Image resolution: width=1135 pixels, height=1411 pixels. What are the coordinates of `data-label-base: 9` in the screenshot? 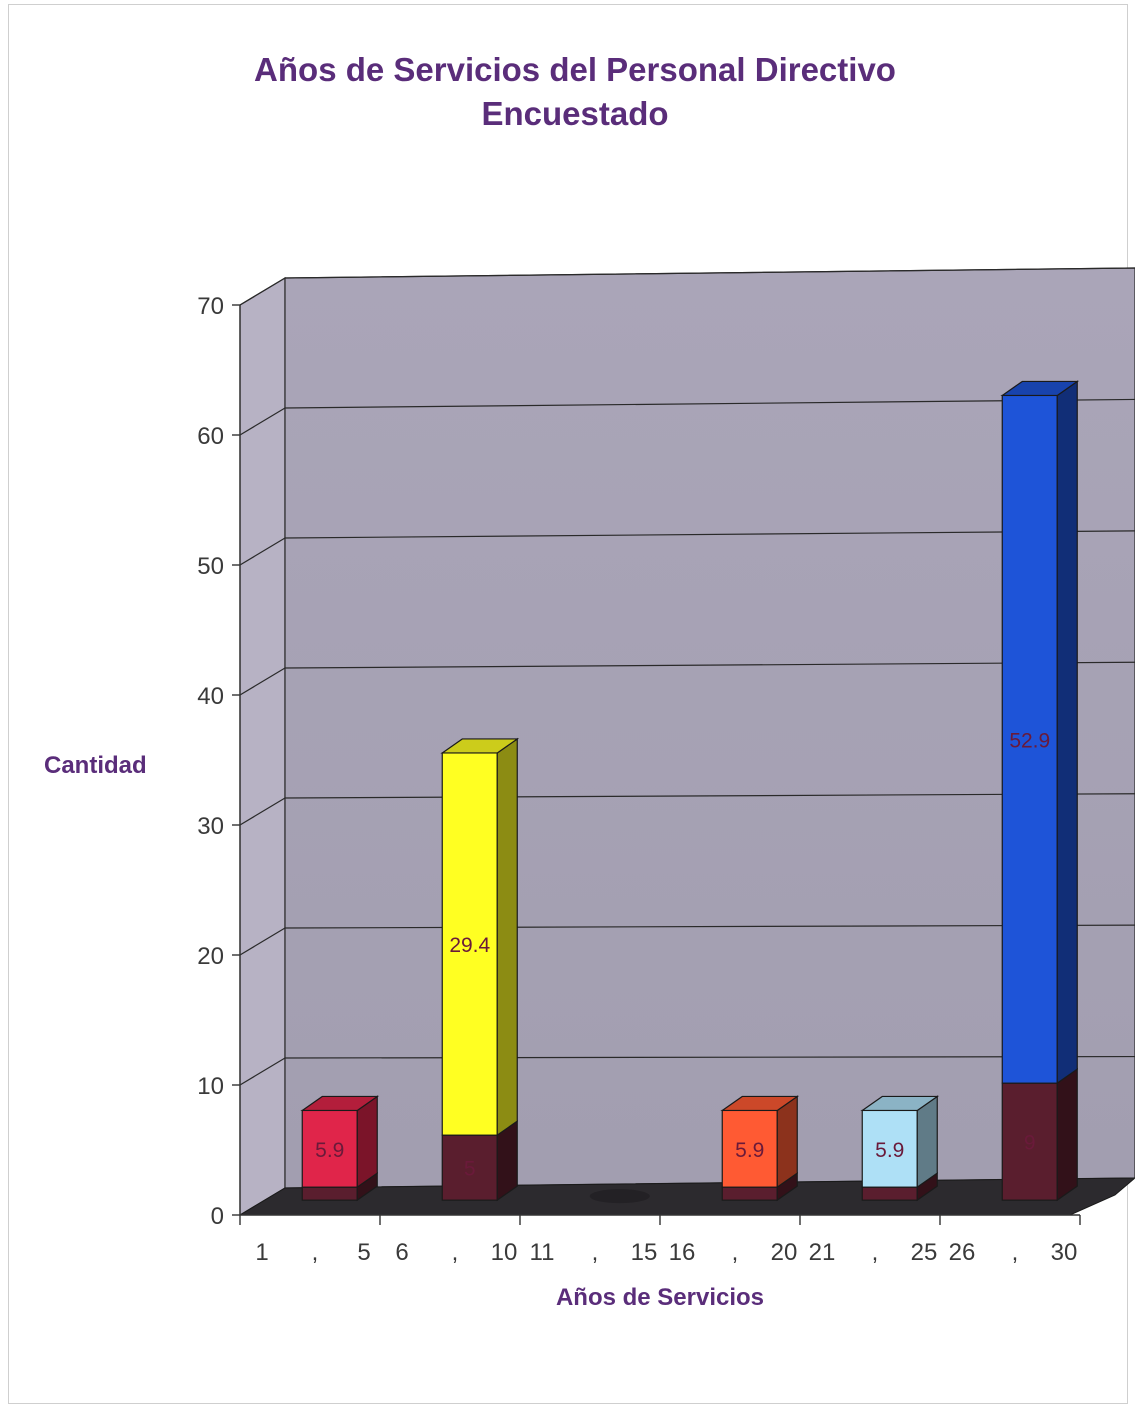 It's located at (1030, 1143).